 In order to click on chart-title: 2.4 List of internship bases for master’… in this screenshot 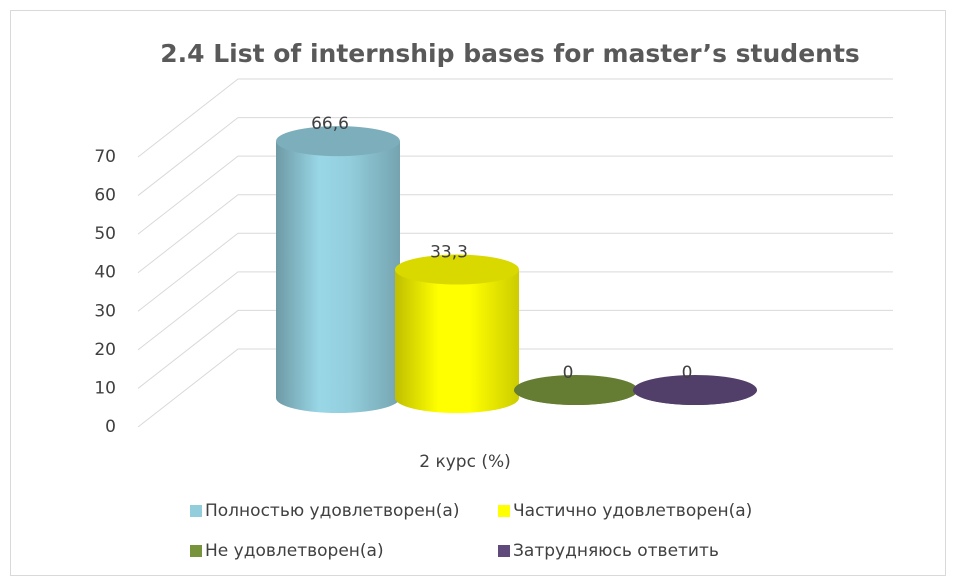, I will do `click(510, 53)`.